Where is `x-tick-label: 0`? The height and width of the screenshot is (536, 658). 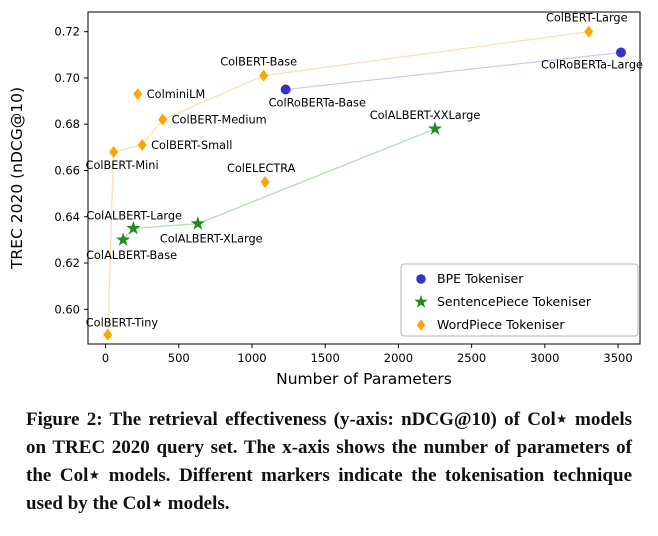 x-tick-label: 0 is located at coordinates (105, 358).